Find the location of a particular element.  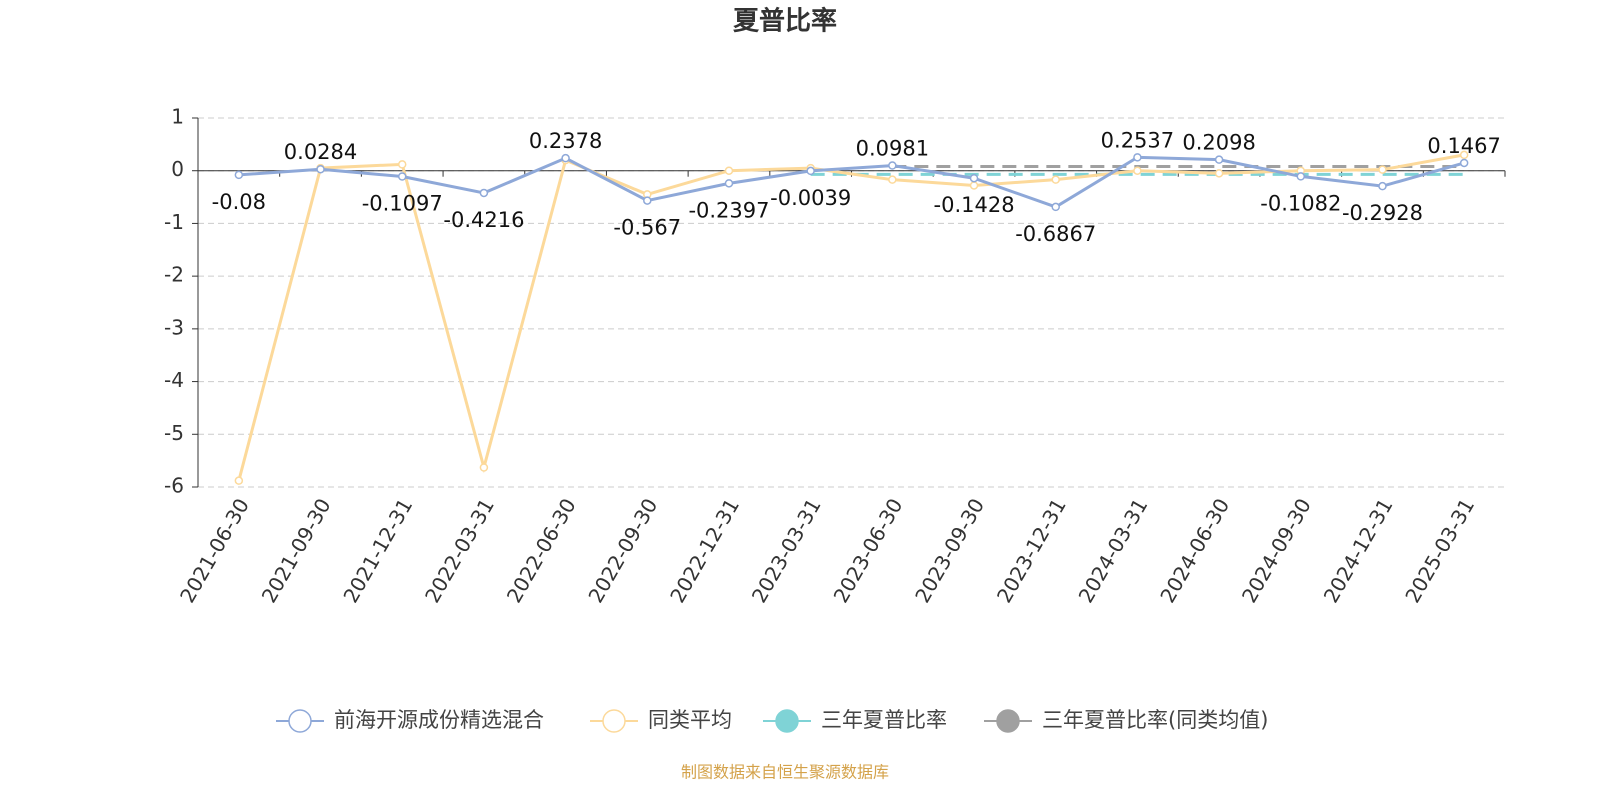

y-tick-label: 0 is located at coordinates (177, 169).